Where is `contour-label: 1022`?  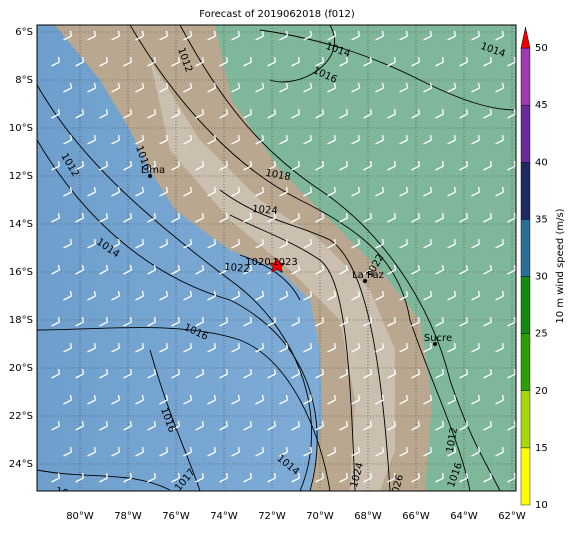
contour-label: 1022 is located at coordinates (237, 268).